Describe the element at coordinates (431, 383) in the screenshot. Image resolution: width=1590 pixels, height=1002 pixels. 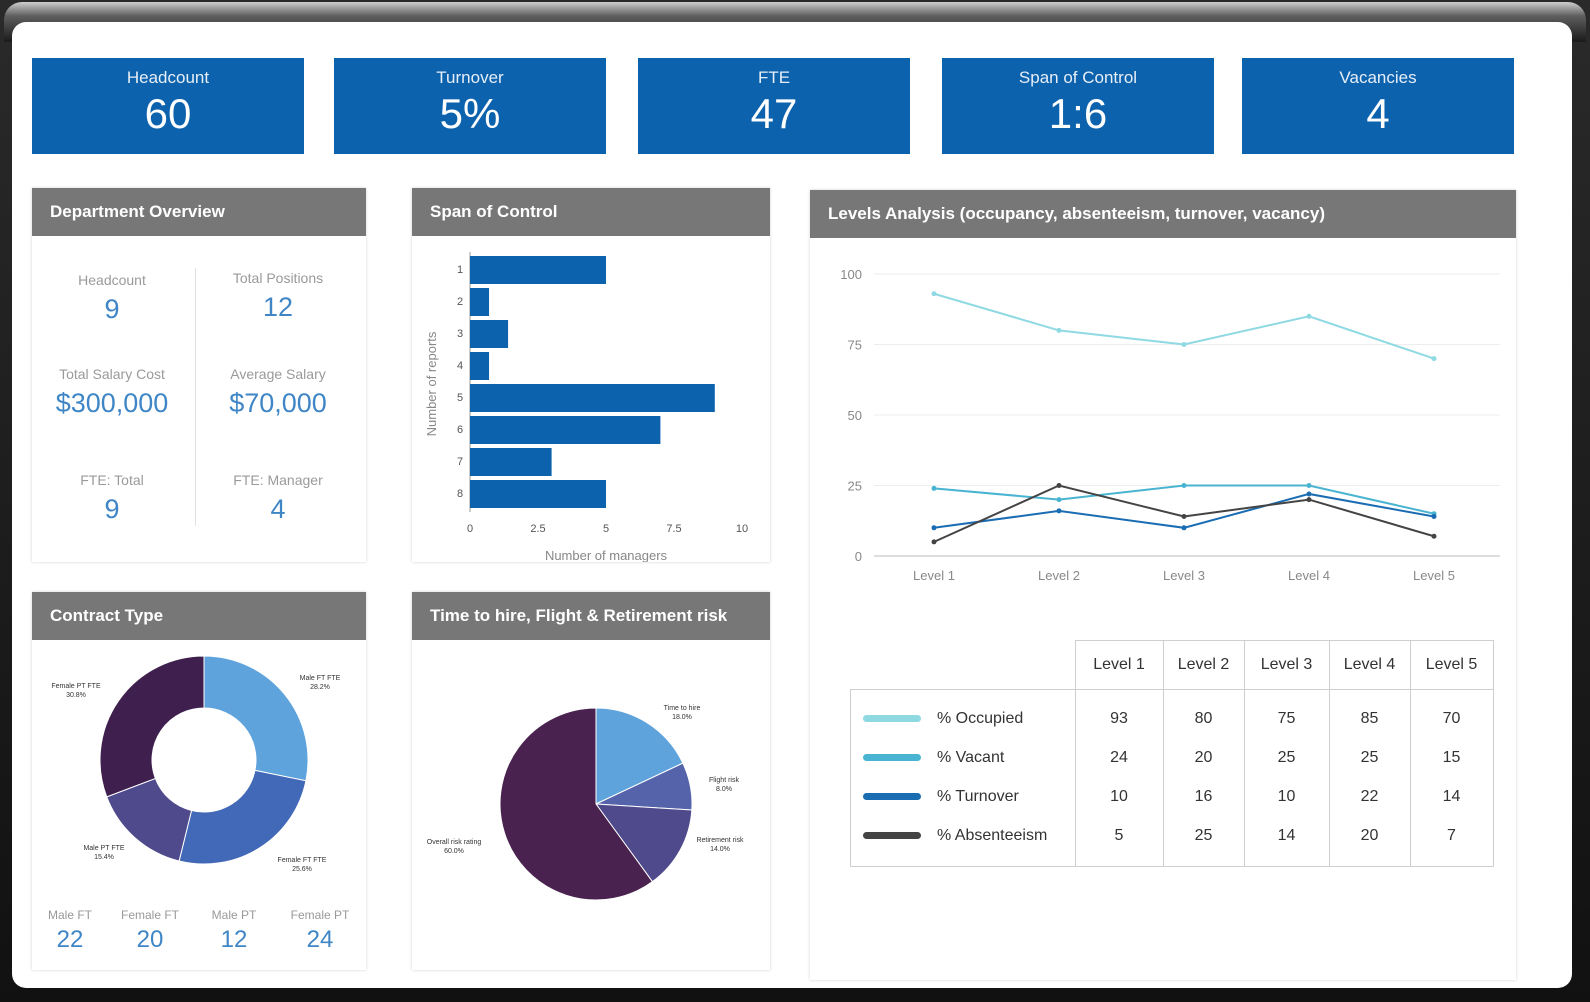
I see `y-axis-label: Number of reports` at that location.